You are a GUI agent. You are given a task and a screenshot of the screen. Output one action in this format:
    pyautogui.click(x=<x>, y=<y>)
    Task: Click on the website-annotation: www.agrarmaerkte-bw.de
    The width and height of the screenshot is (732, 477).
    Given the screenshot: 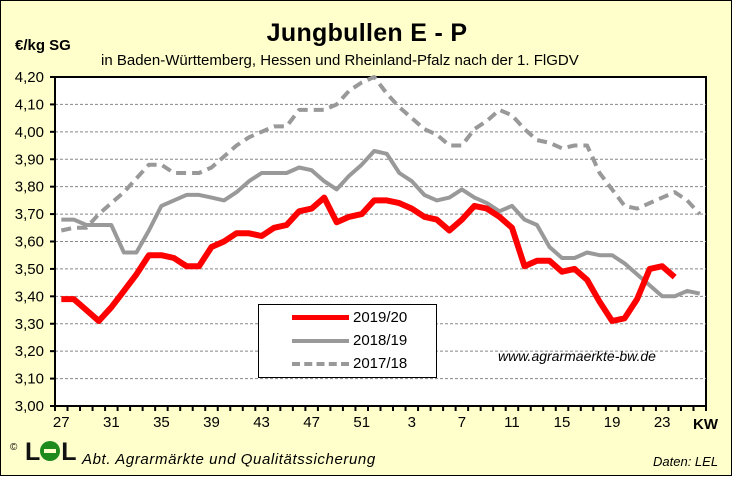 What is the action you would take?
    pyautogui.click(x=577, y=356)
    